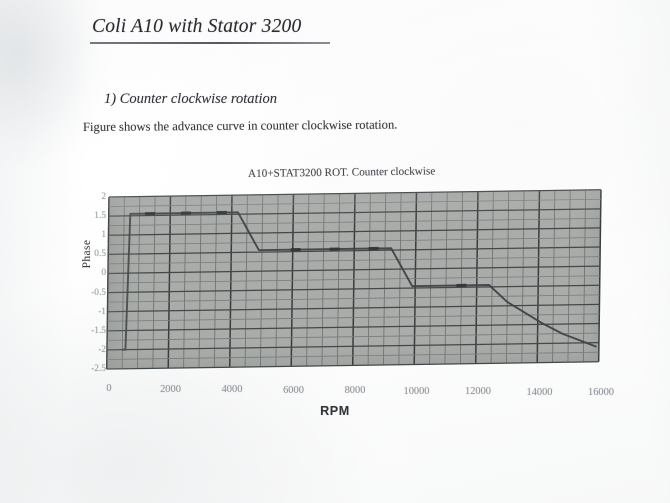 The width and height of the screenshot is (670, 503). Describe the element at coordinates (103, 273) in the screenshot. I see `y-axis-tick: 0` at that location.